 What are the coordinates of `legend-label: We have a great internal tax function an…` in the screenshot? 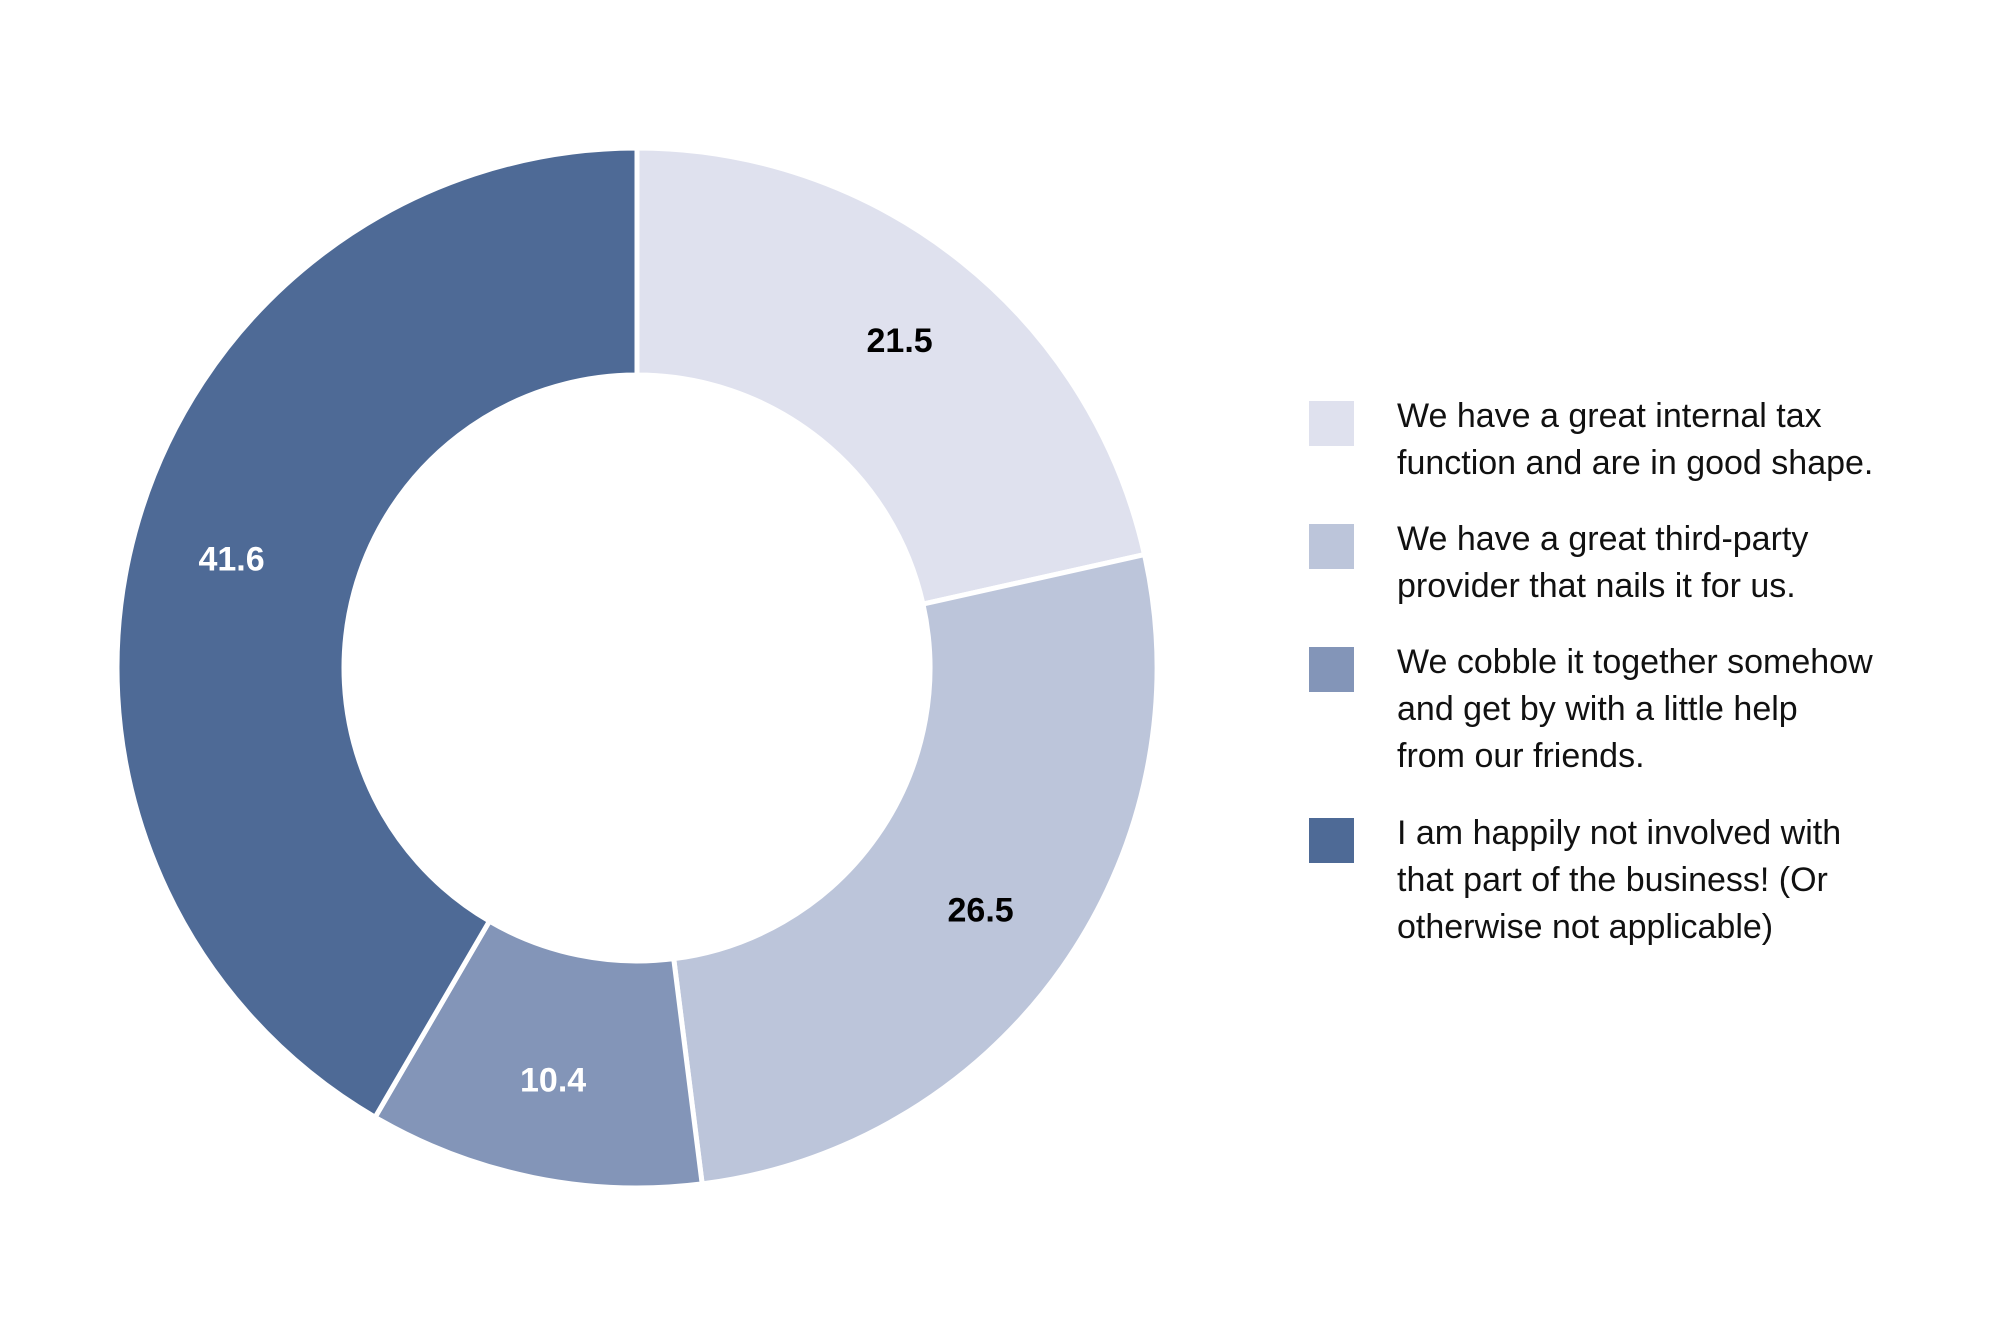 It's located at (1635, 439).